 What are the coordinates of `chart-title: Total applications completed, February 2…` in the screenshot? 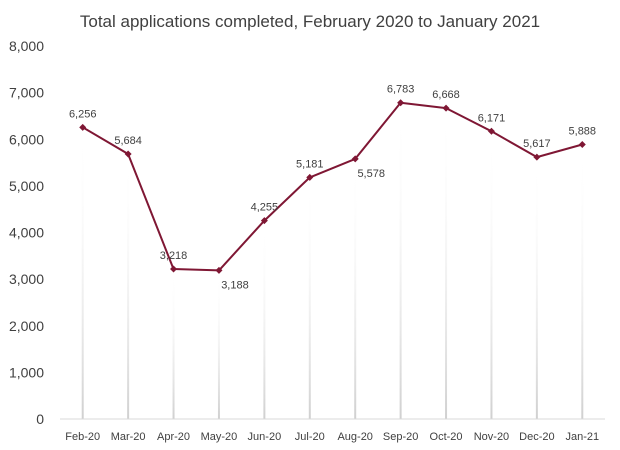 It's located at (310, 21).